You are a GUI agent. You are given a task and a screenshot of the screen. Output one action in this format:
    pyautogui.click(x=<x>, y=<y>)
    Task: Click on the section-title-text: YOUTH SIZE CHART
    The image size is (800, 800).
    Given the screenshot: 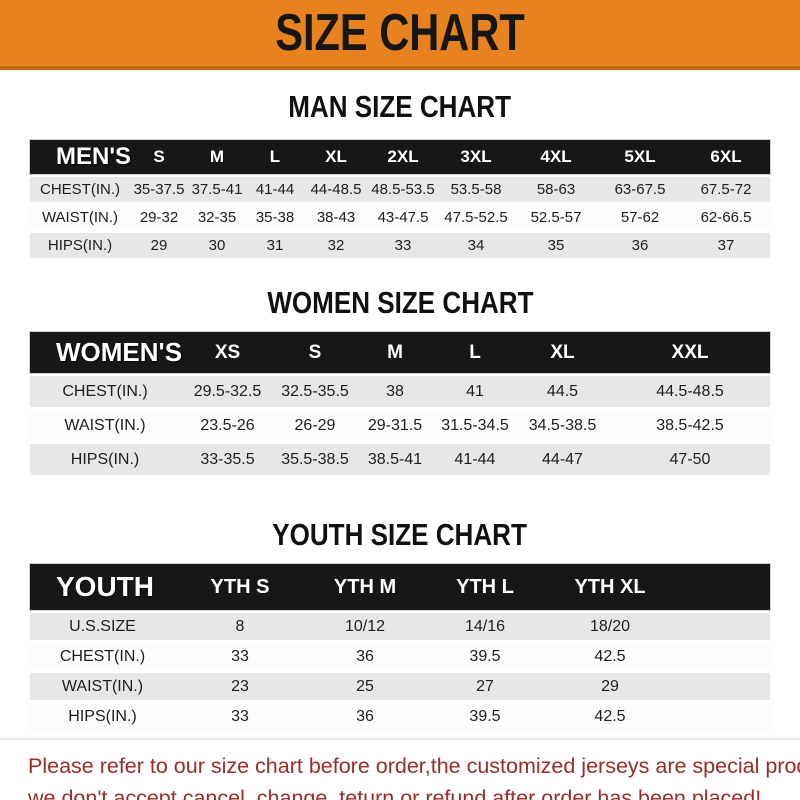 What is the action you would take?
    pyautogui.click(x=400, y=534)
    